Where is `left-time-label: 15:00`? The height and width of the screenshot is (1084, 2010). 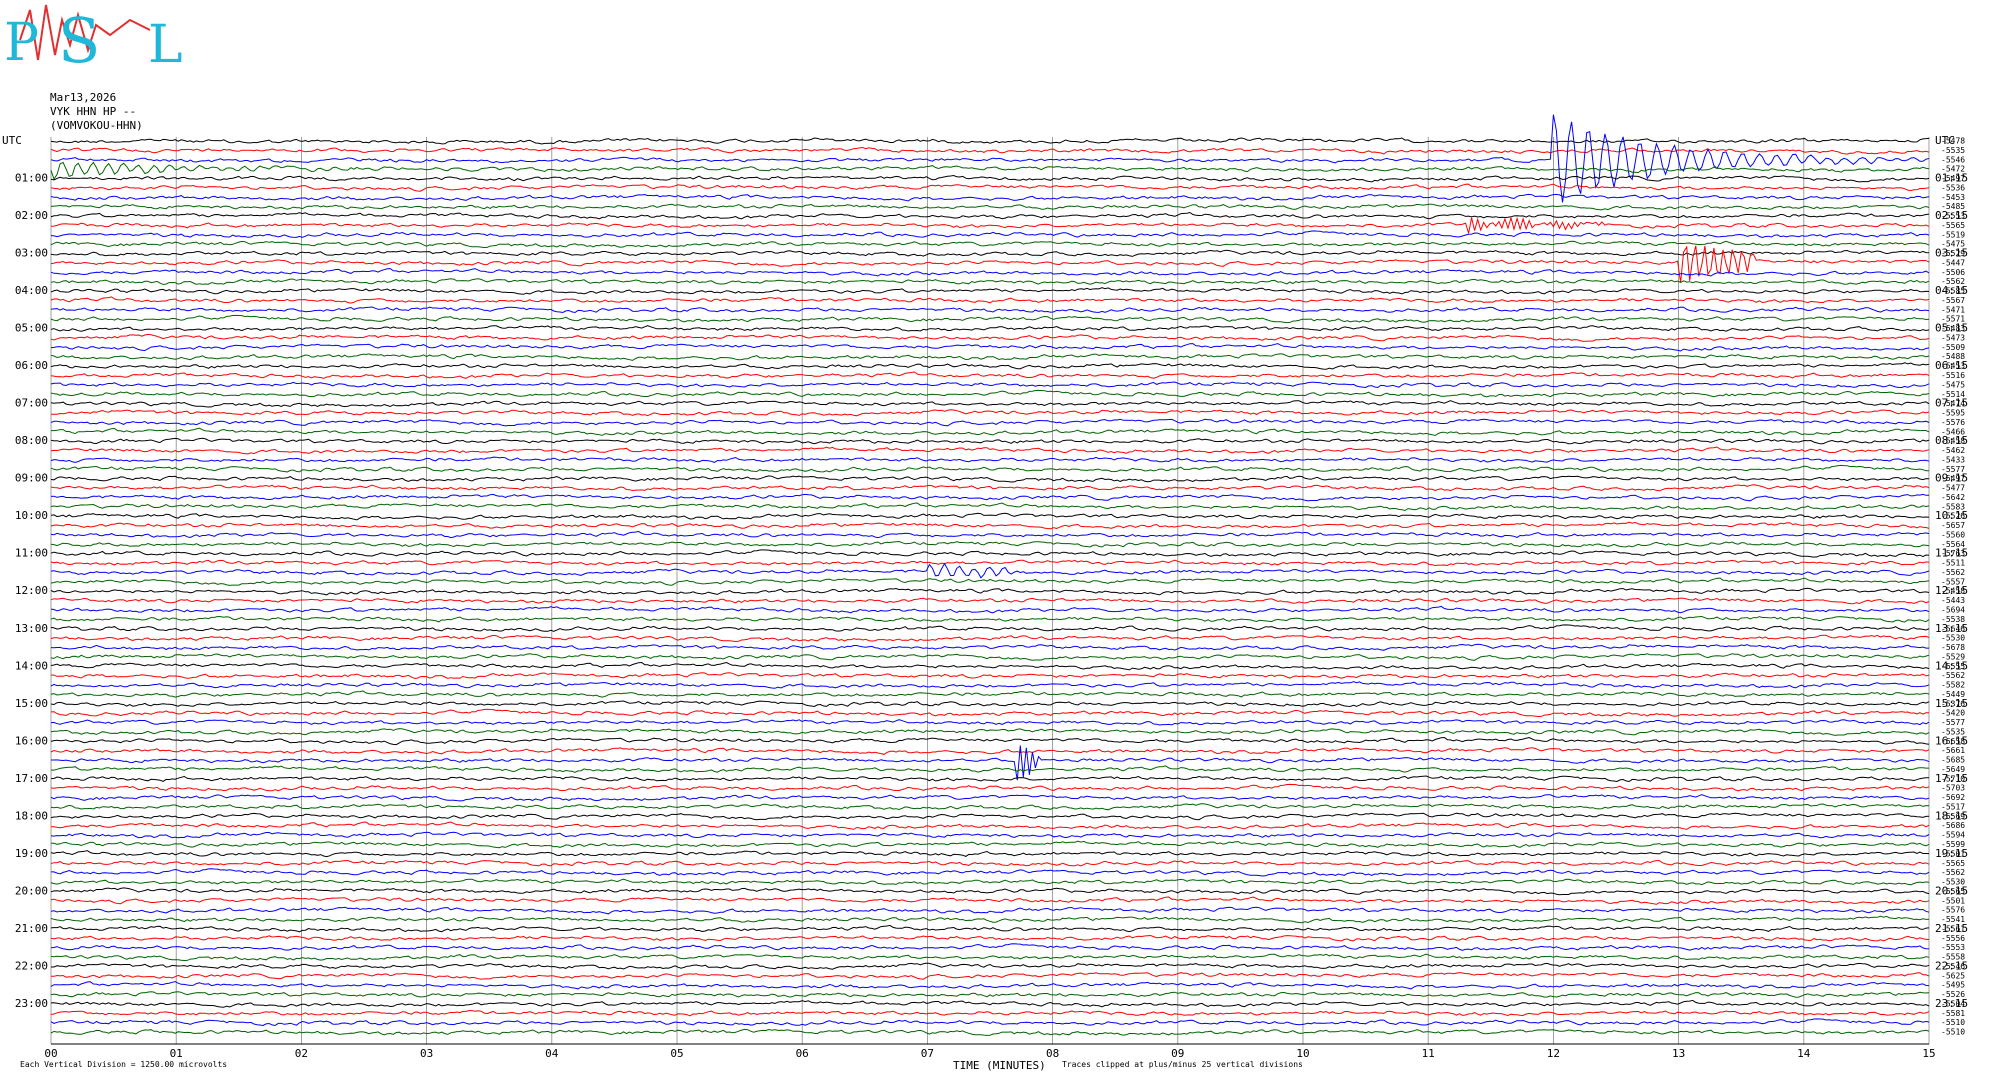 left-time-label: 15:00 is located at coordinates (31, 703).